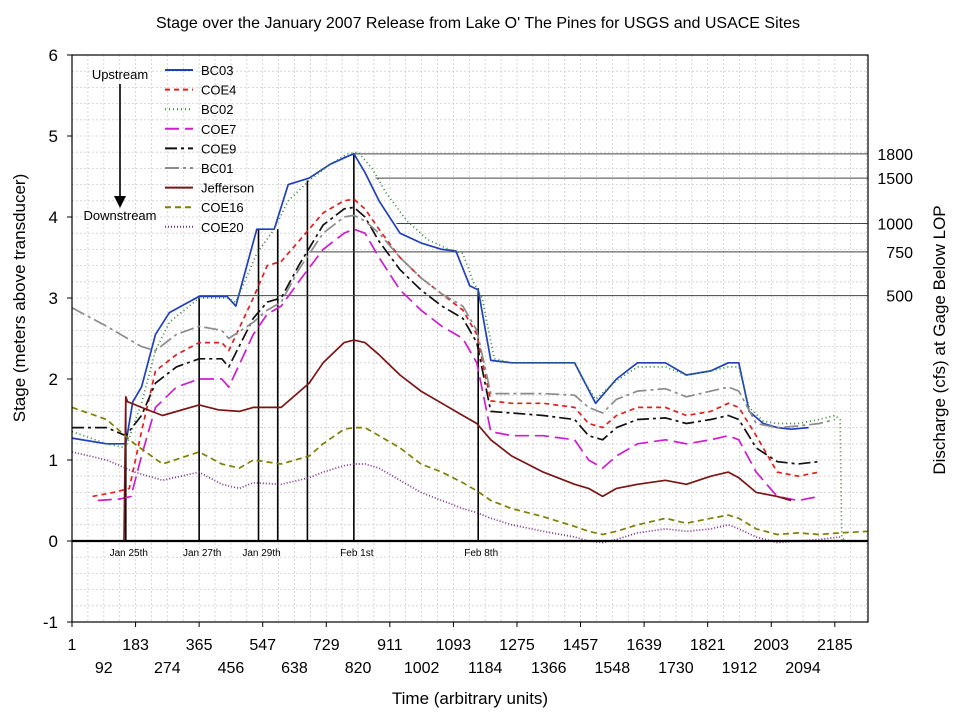 Image resolution: width=960 pixels, height=720 pixels. Describe the element at coordinates (227, 188) in the screenshot. I see `legend-label: Jefferson` at that location.